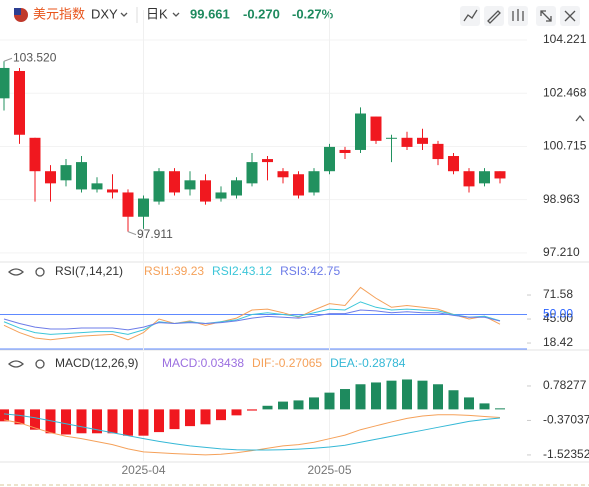 The width and height of the screenshot is (589, 487). What do you see at coordinates (558, 342) in the screenshot?
I see `y-tick-label: 18.42` at bounding box center [558, 342].